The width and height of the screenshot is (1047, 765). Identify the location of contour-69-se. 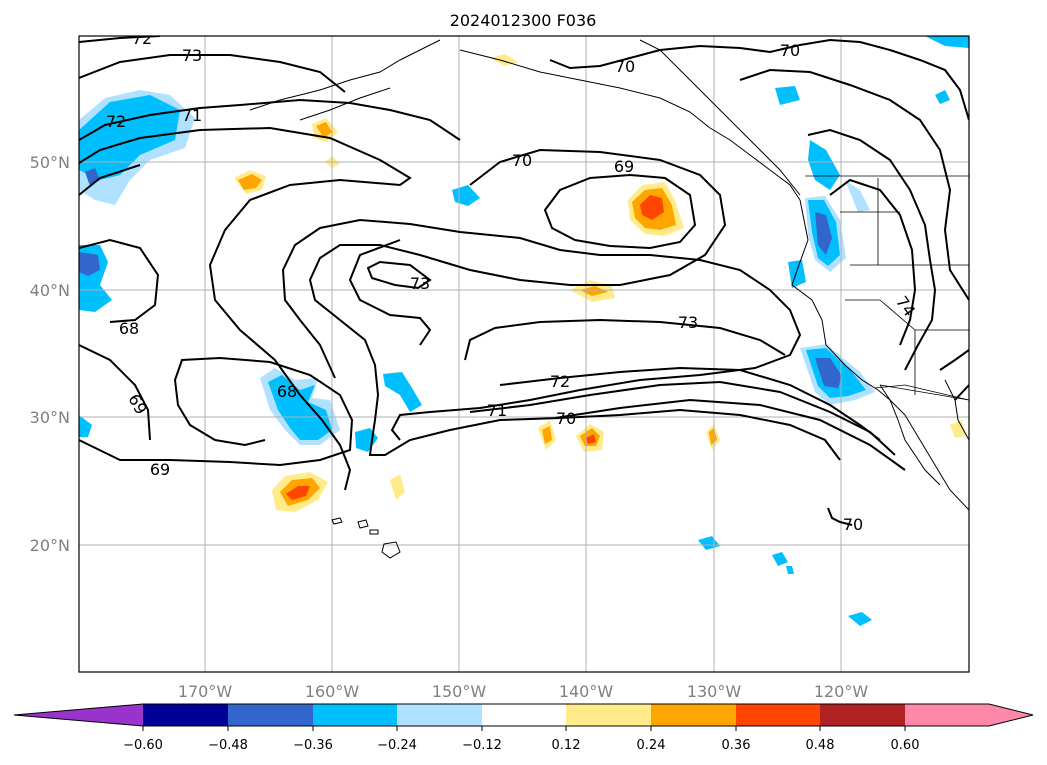
(954, 360).